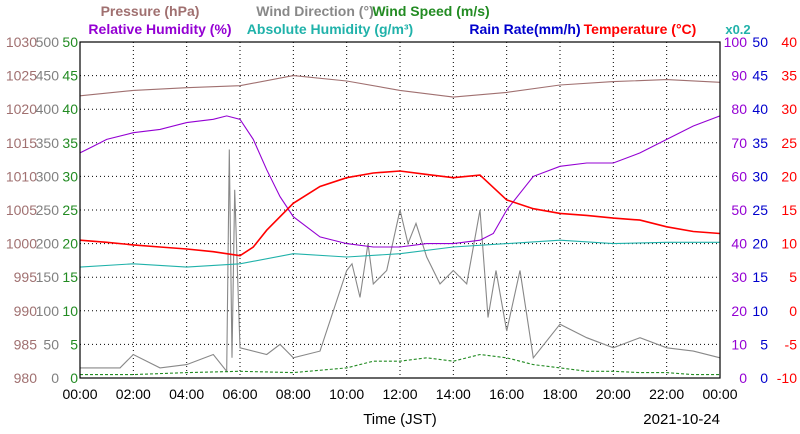  I want to click on y-tick-temp: 20, so click(789, 176).